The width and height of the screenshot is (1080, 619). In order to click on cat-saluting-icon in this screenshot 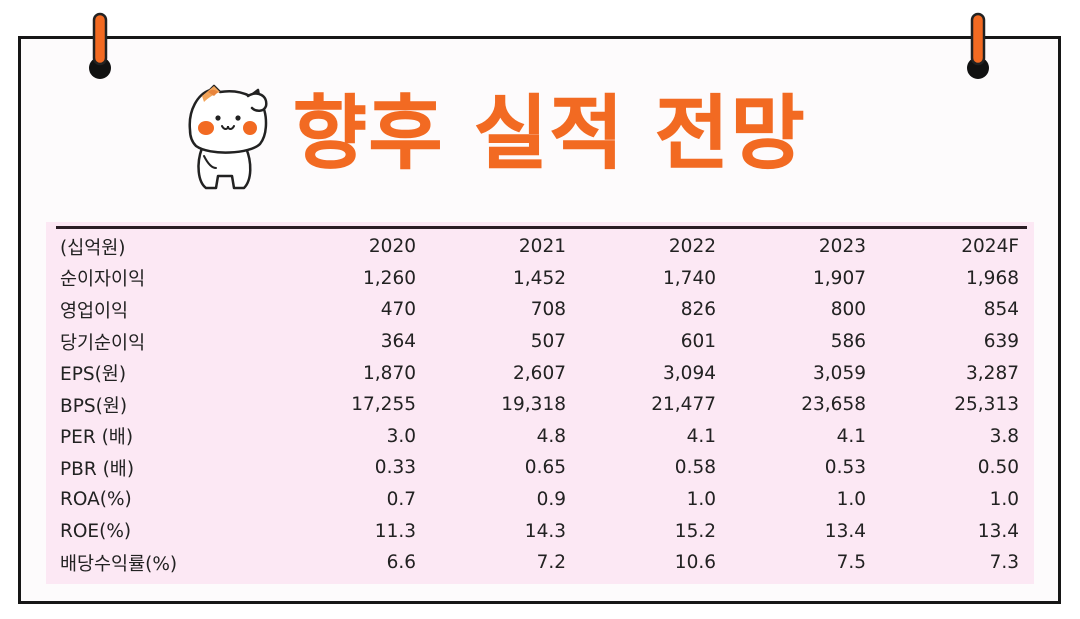, I will do `click(228, 137)`.